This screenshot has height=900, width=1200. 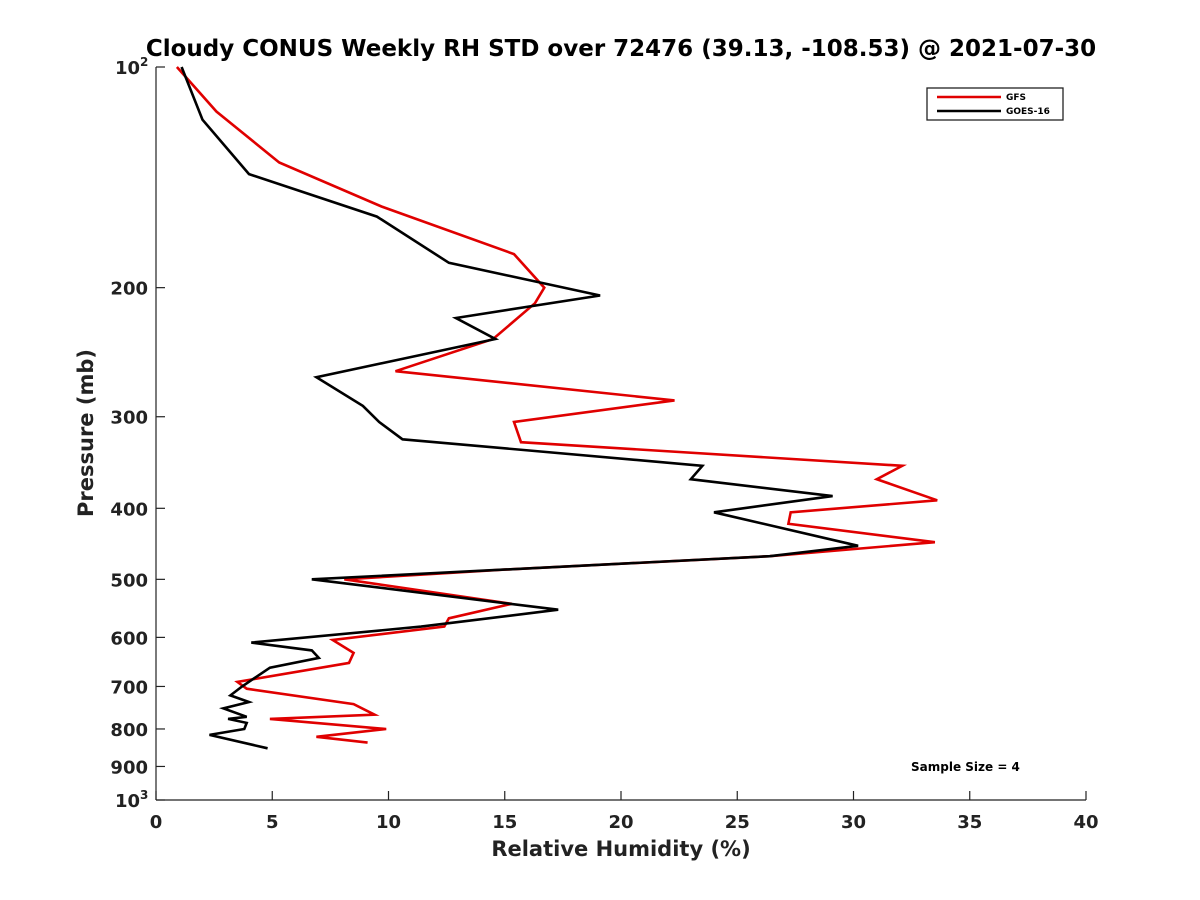 I want to click on y-tick-exponent: 2, so click(x=144, y=62).